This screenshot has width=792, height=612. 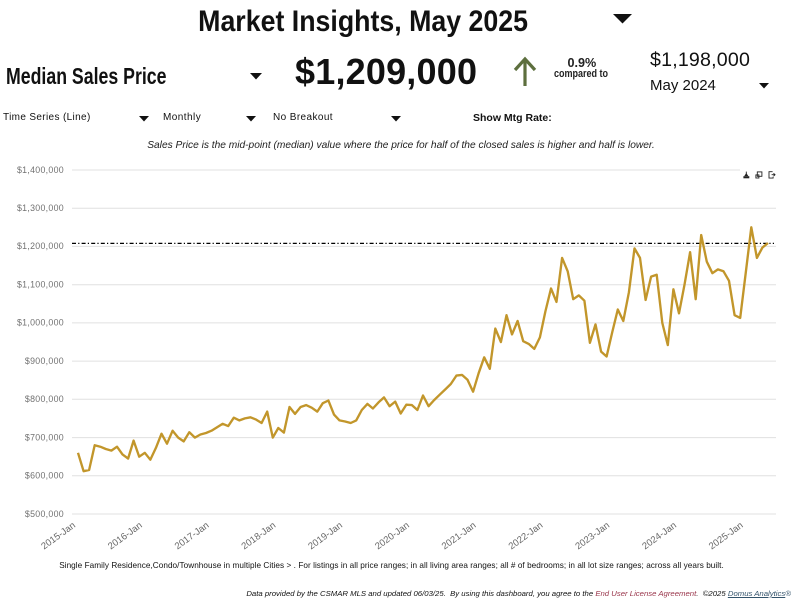 What do you see at coordinates (44, 437) in the screenshot?
I see `svg-text: $700,000` at bounding box center [44, 437].